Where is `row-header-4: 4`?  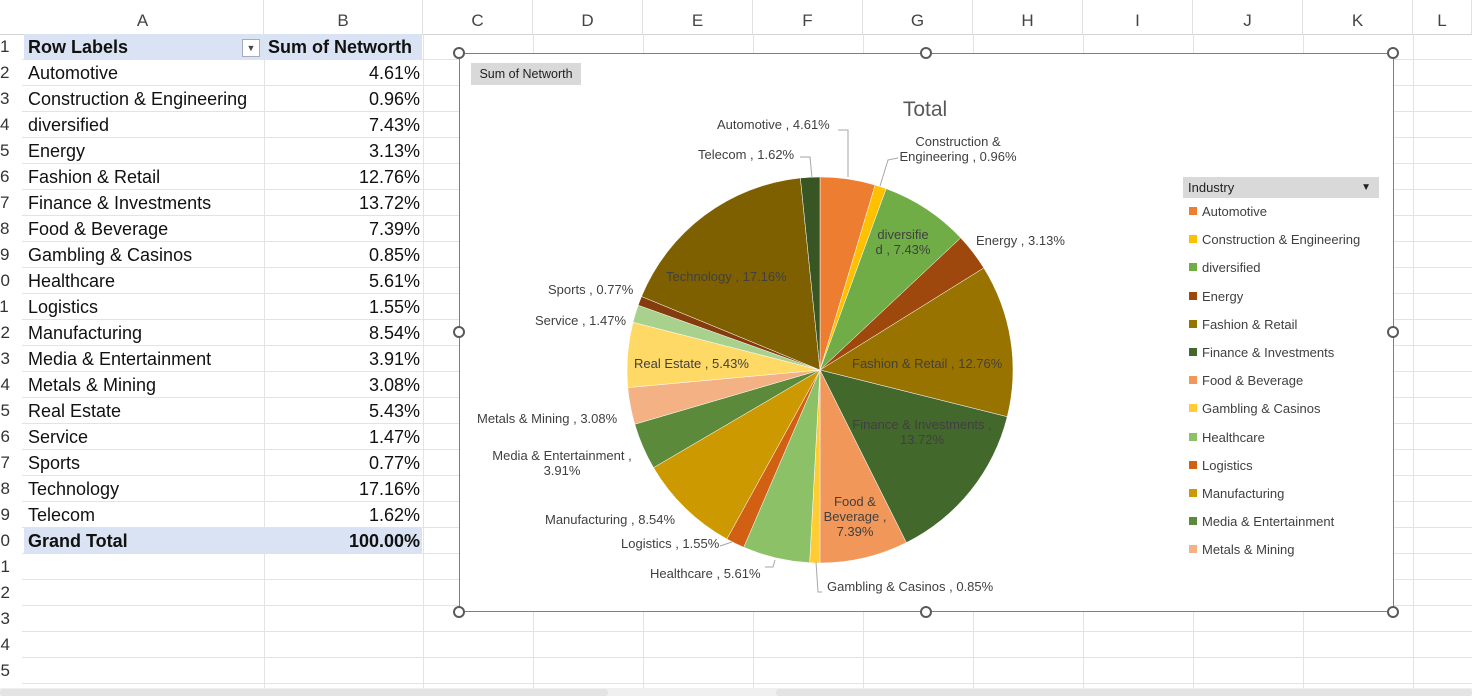
row-header-4: 4 is located at coordinates (5, 124).